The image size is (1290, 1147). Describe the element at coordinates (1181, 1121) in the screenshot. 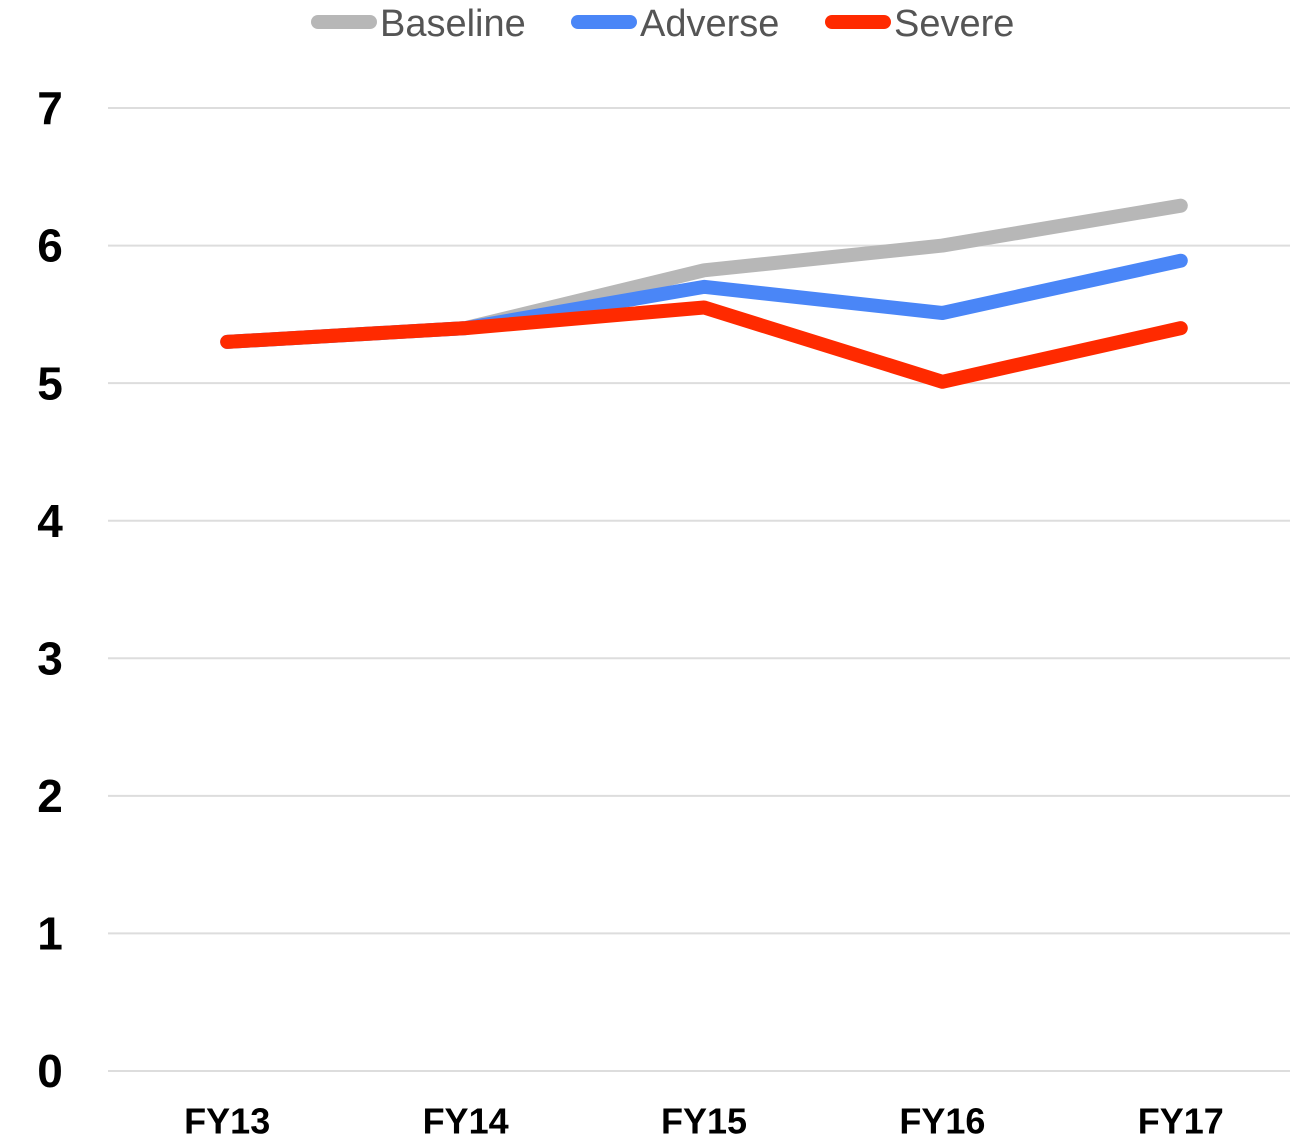

I see `x-tick-label: FY17` at that location.